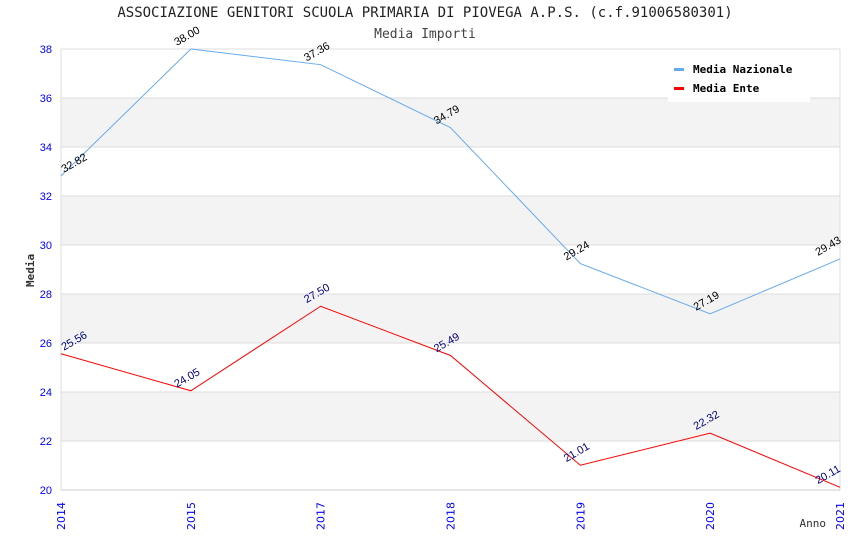  Describe the element at coordinates (451, 516) in the screenshot. I see `x-tick-label: 2018` at that location.